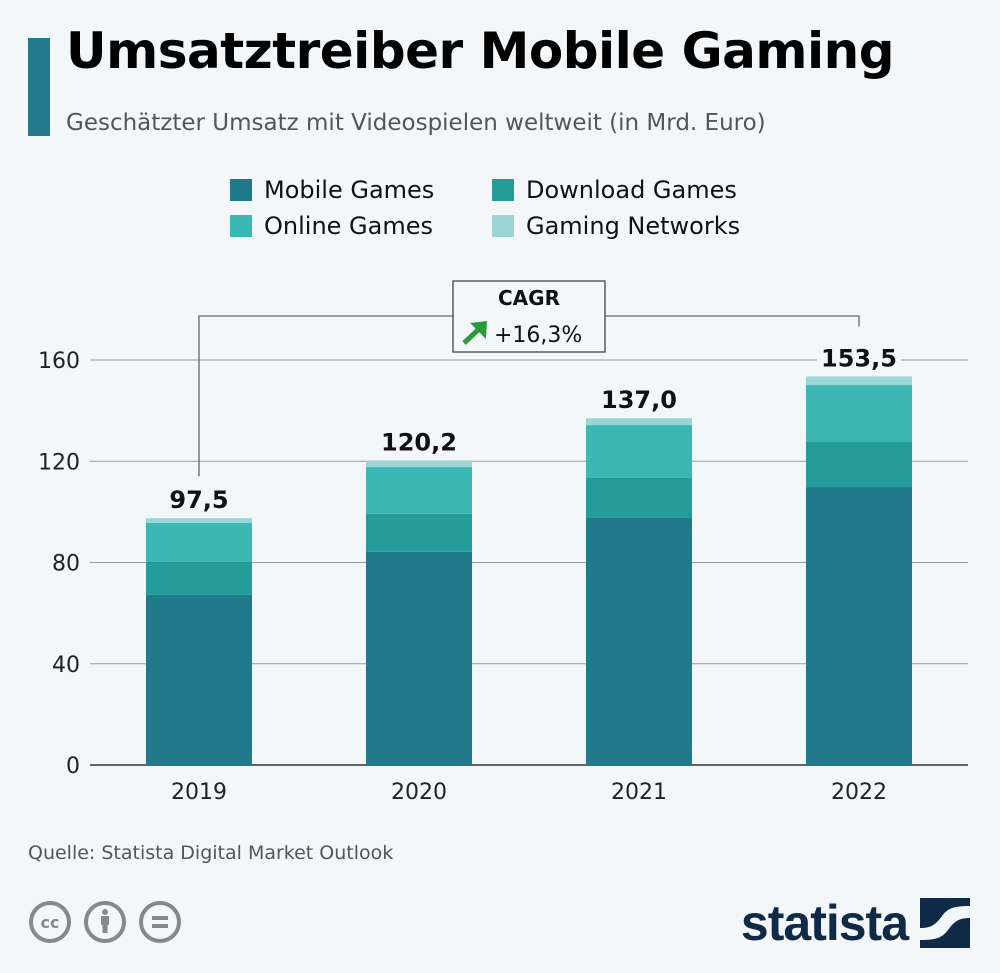 Image resolution: width=1000 pixels, height=973 pixels. Describe the element at coordinates (529, 316) in the screenshot. I see `cagr-box` at that location.